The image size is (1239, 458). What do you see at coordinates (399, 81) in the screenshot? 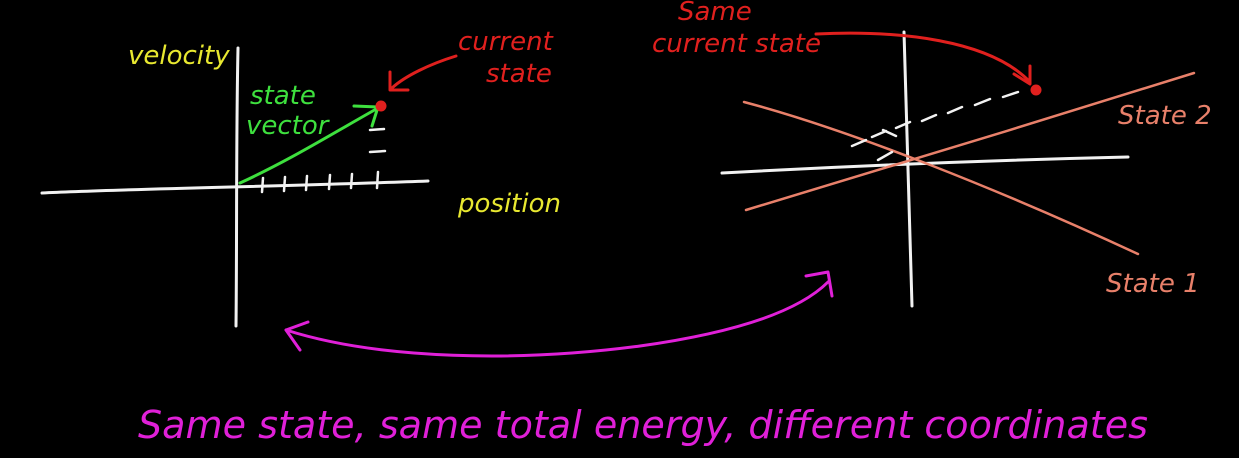
I see `current-state-pointer-head` at bounding box center [399, 81].